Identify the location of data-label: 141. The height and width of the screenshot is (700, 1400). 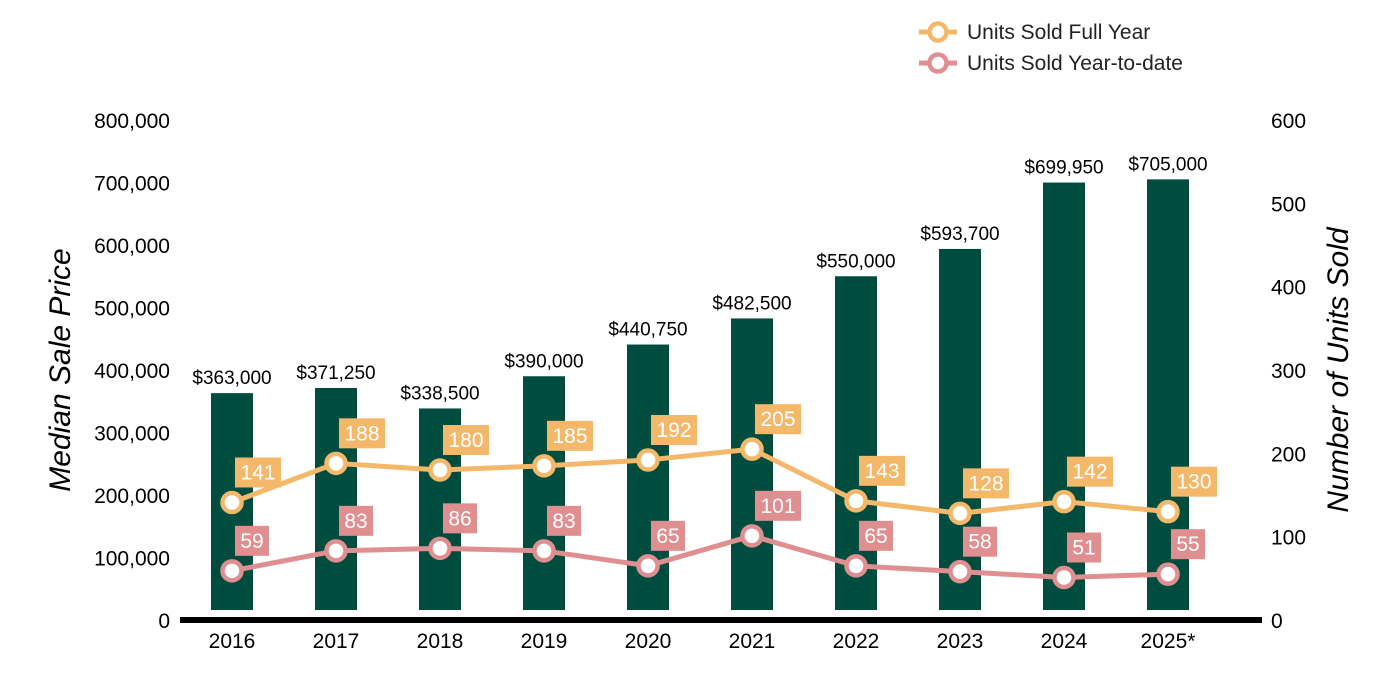
(257, 473).